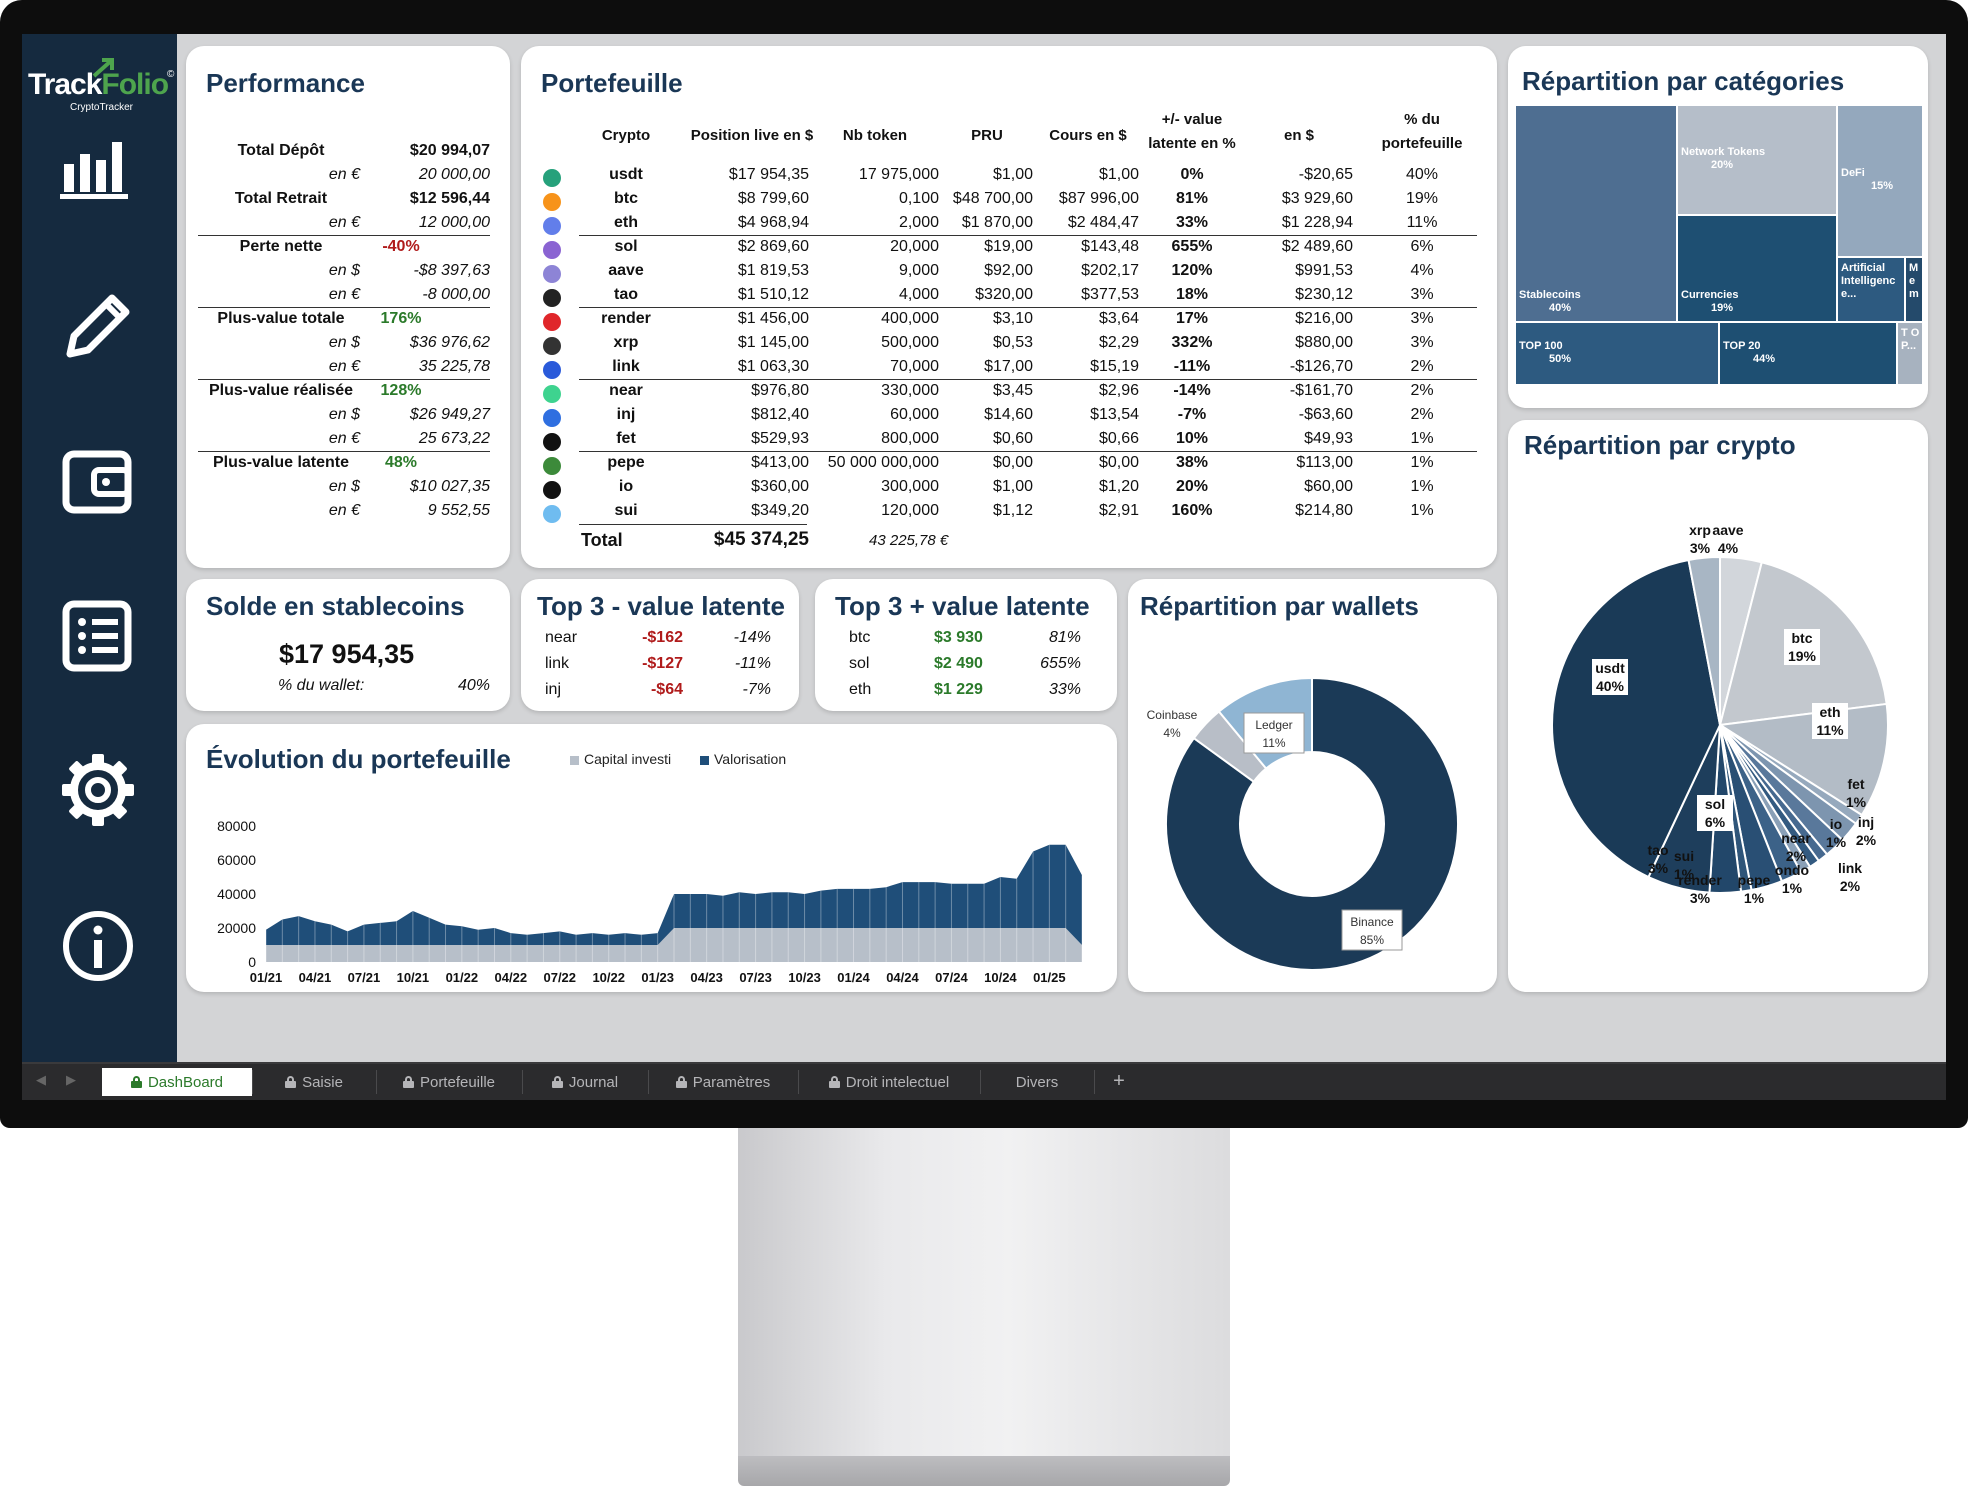  Describe the element at coordinates (552, 322) in the screenshot. I see `render-icon` at that location.